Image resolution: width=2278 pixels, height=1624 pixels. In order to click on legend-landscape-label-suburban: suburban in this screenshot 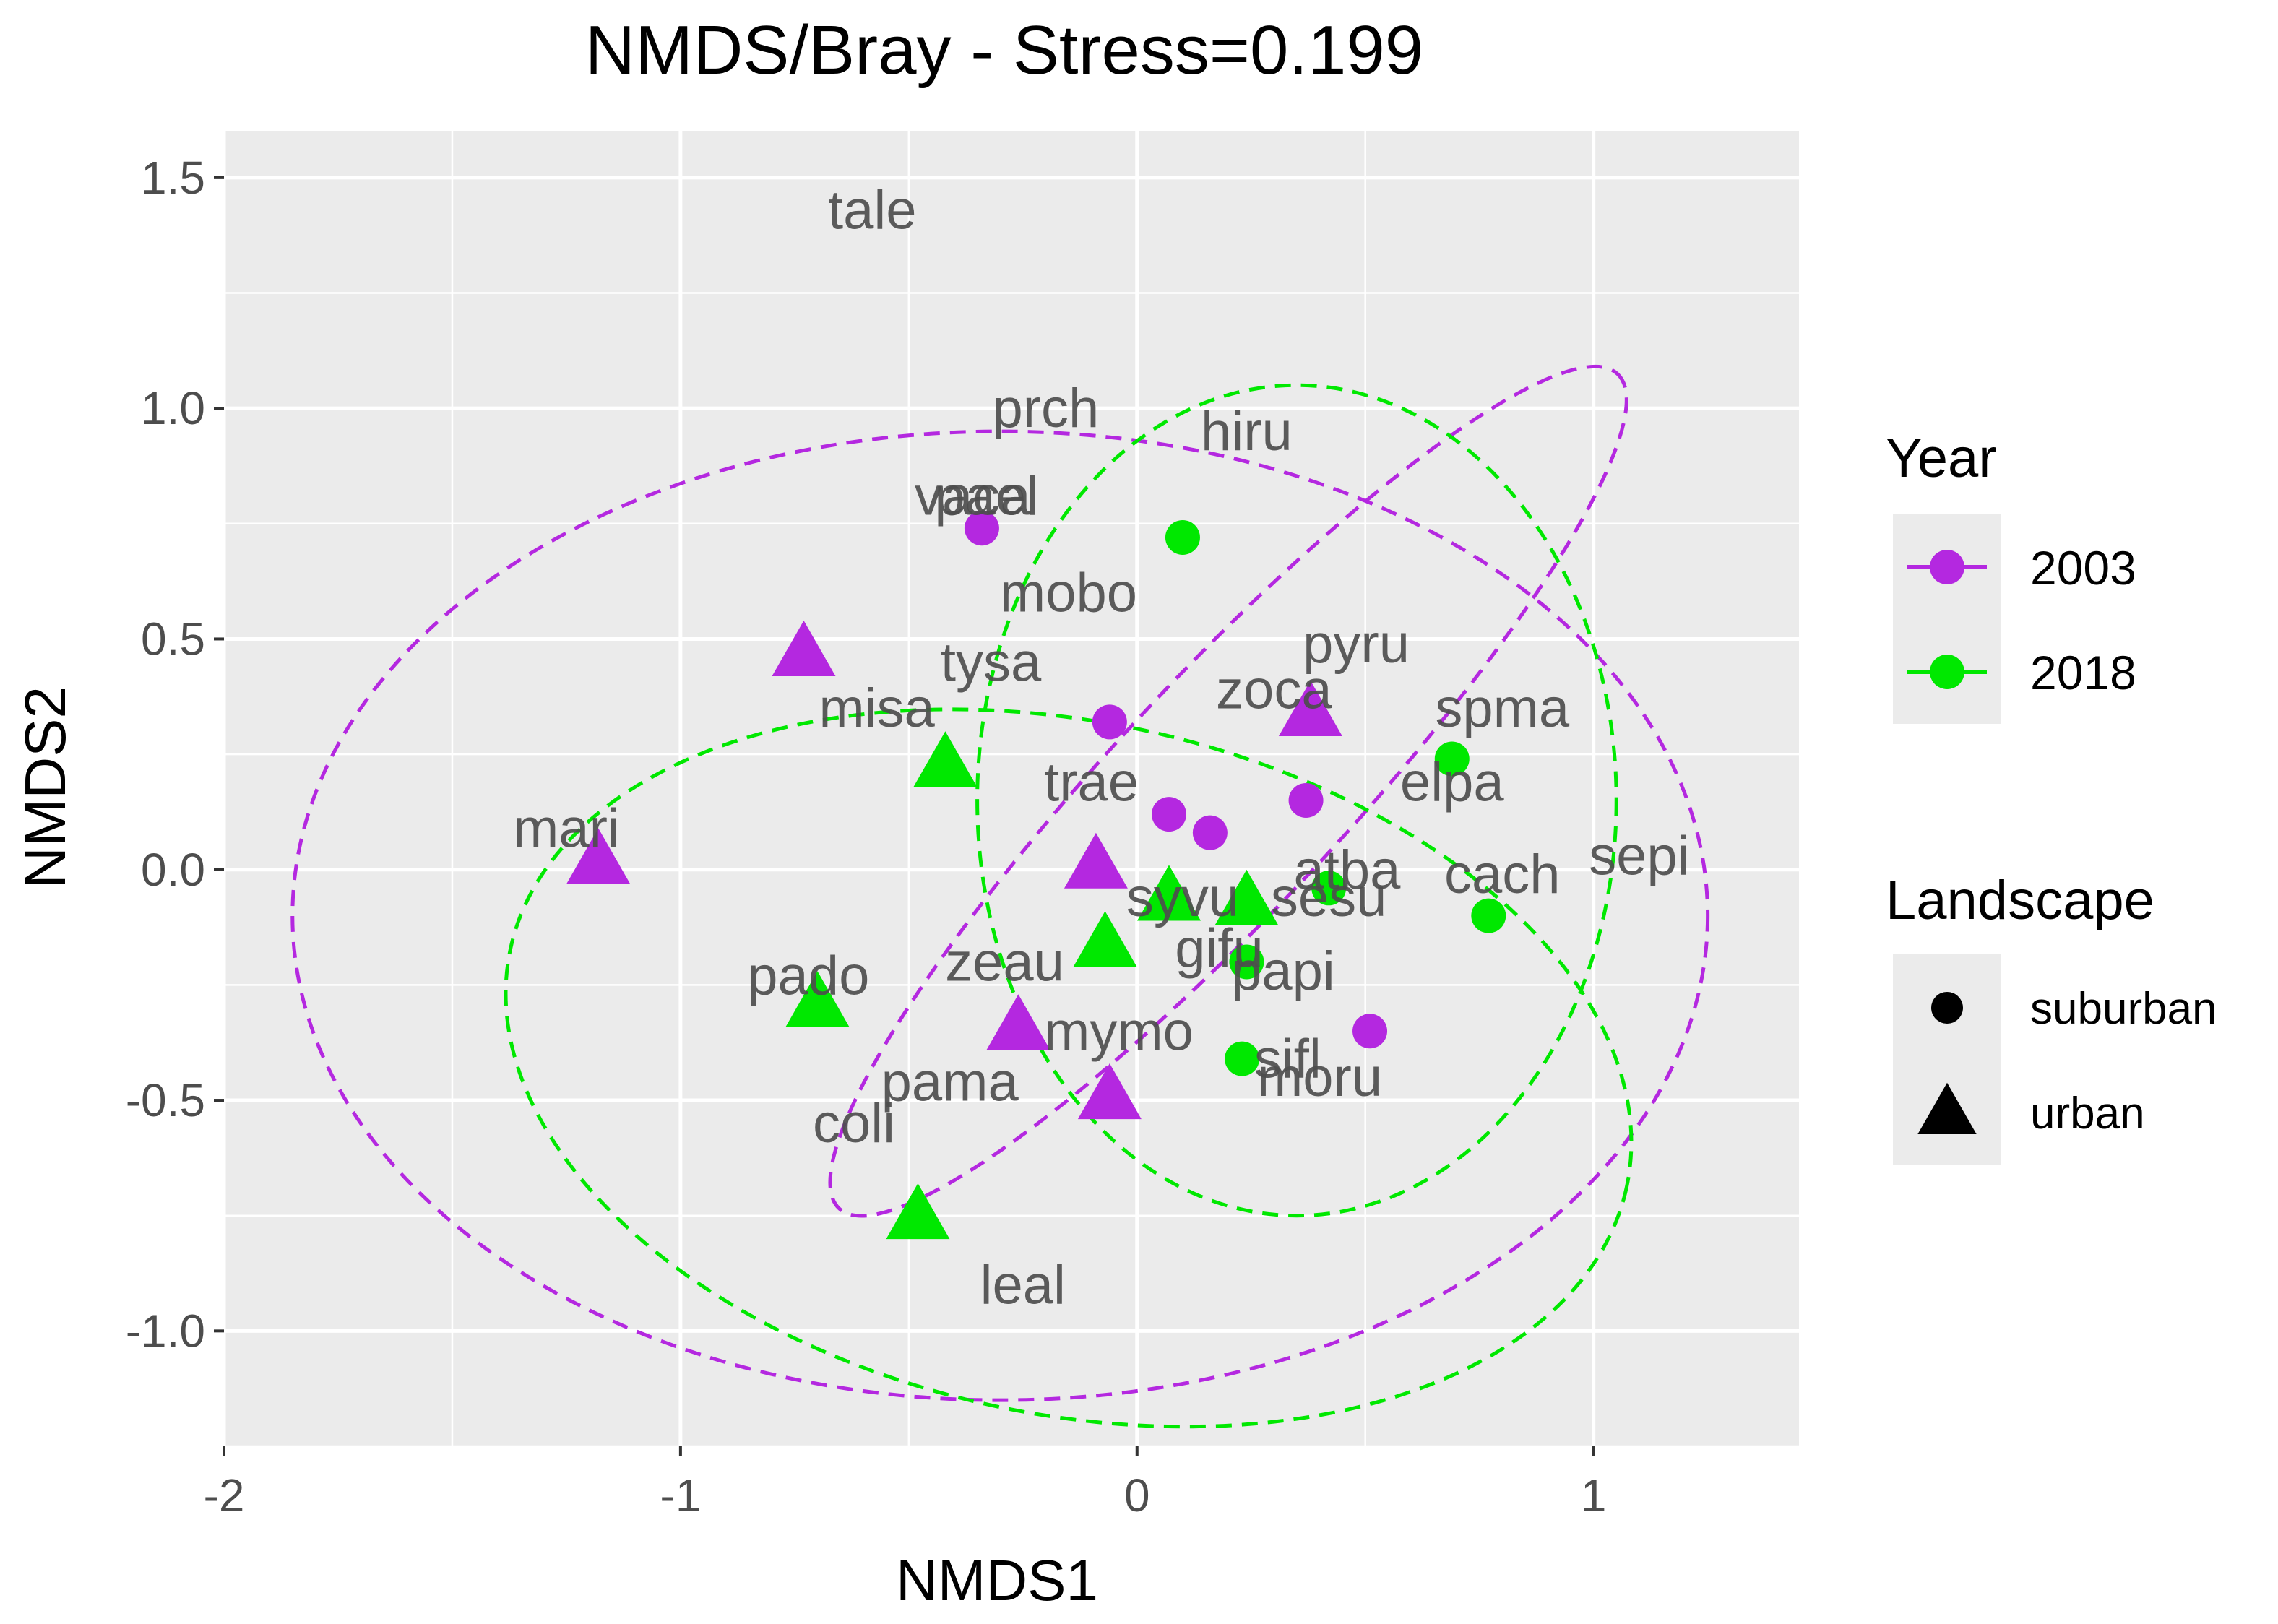, I will do `click(2124, 1009)`.